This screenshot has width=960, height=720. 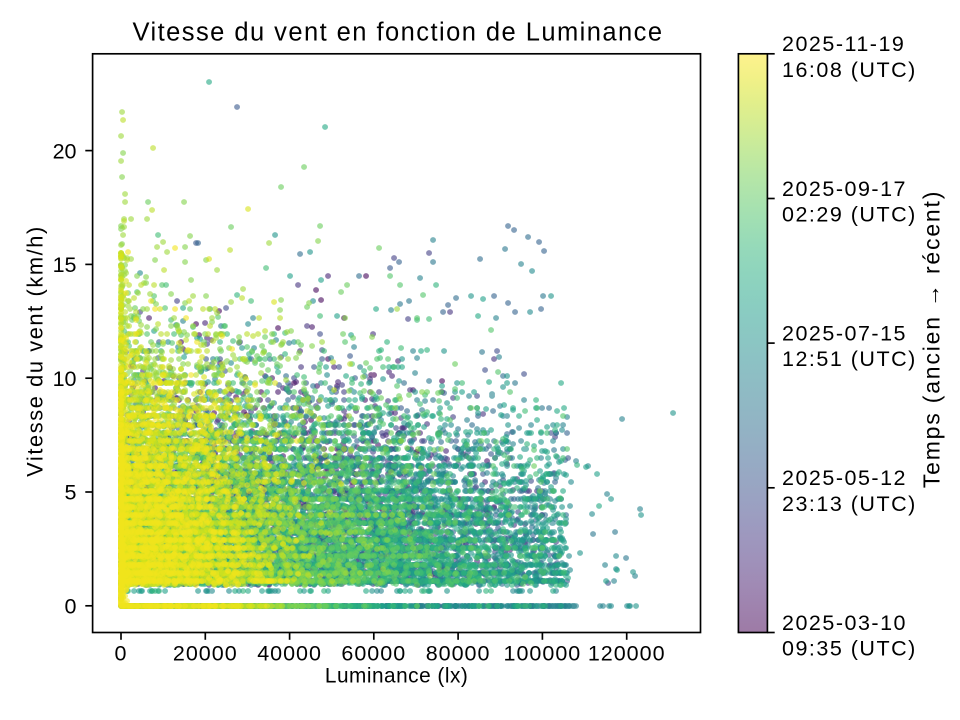 I want to click on svg-text: 40000, so click(x=289, y=654).